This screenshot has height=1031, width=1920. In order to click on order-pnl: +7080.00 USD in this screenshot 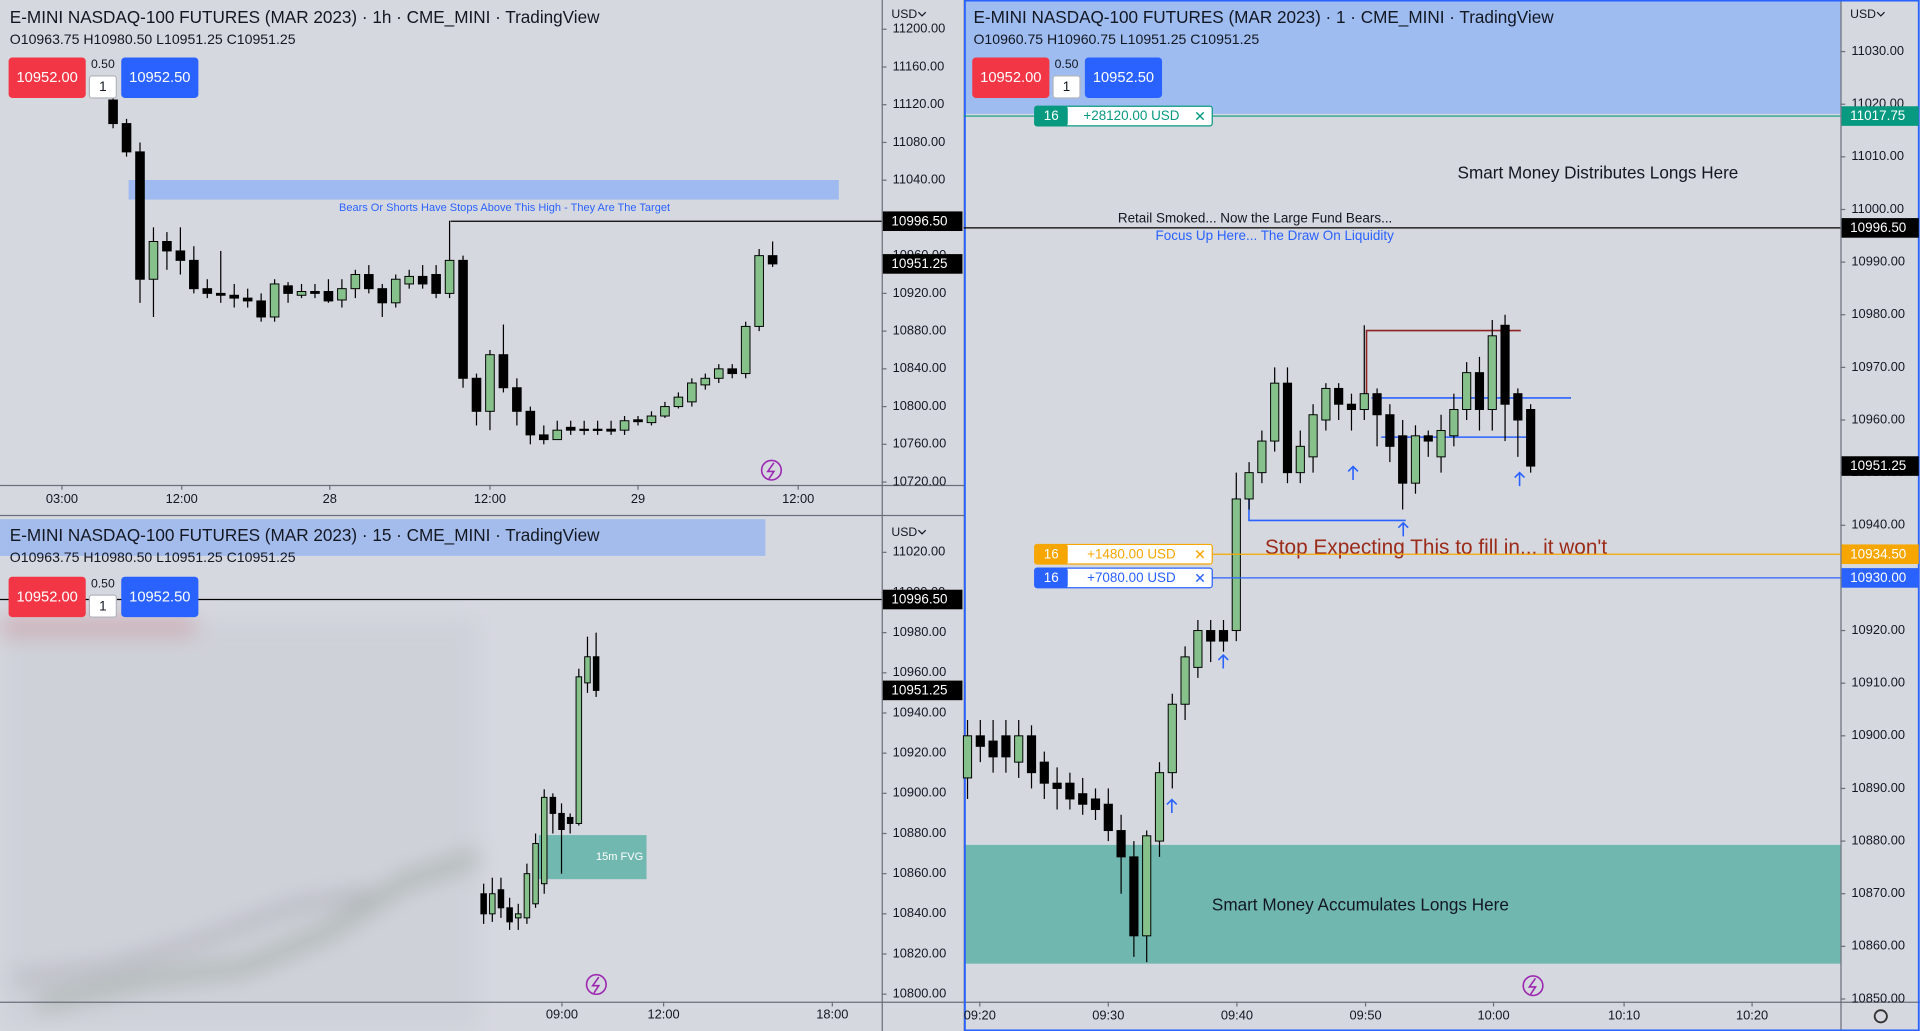, I will do `click(1131, 577)`.